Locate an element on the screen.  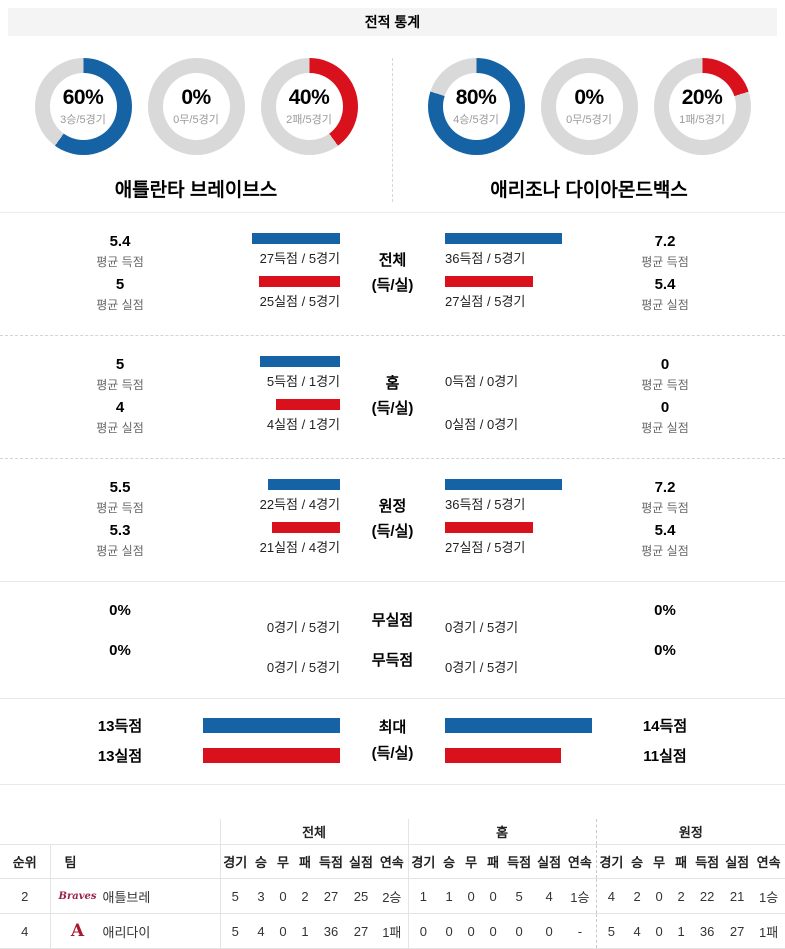
stat-value: 4 is located at coordinates (120, 407).